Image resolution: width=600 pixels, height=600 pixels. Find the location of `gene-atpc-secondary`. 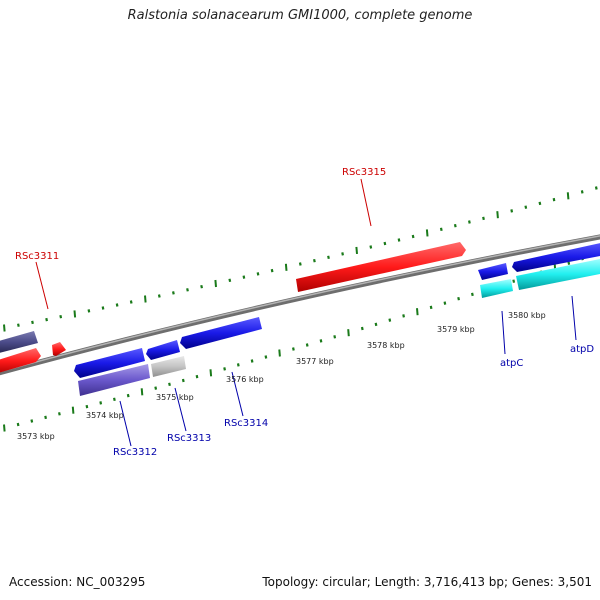

gene-atpc-secondary is located at coordinates (496, 288).